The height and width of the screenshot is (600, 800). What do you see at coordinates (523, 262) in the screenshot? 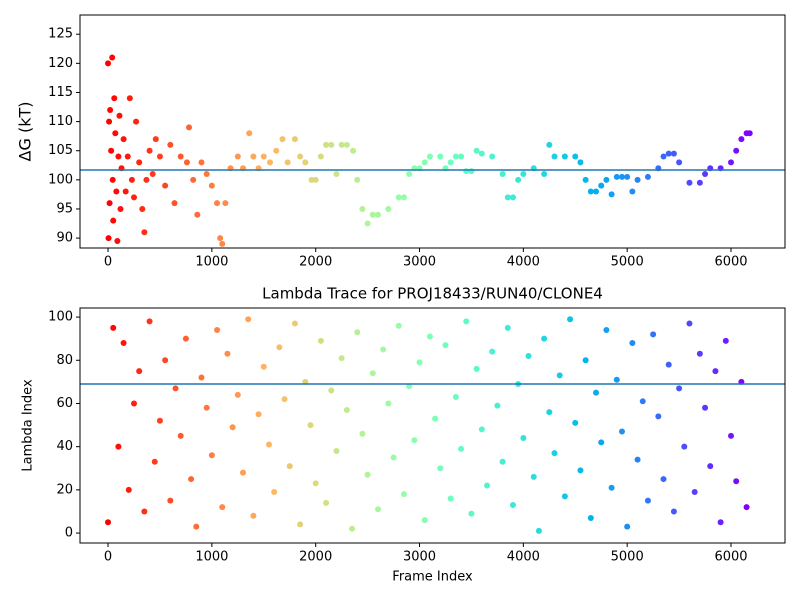
I see `x-tick-label: 4000` at bounding box center [523, 262].